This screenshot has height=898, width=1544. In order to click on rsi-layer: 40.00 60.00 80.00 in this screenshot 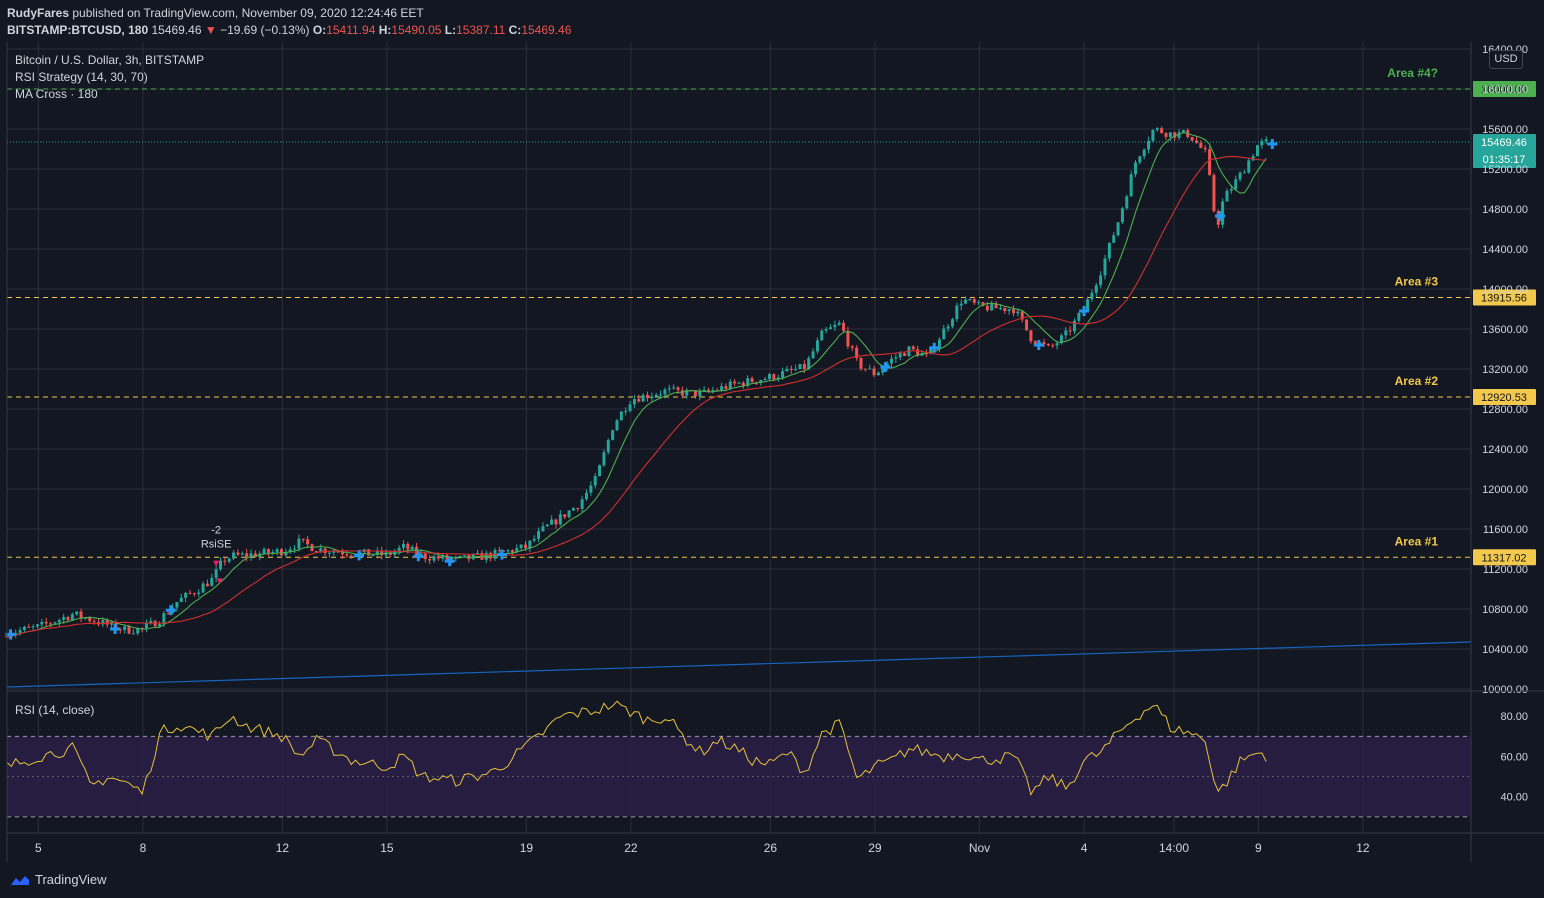, I will do `click(767, 759)`.